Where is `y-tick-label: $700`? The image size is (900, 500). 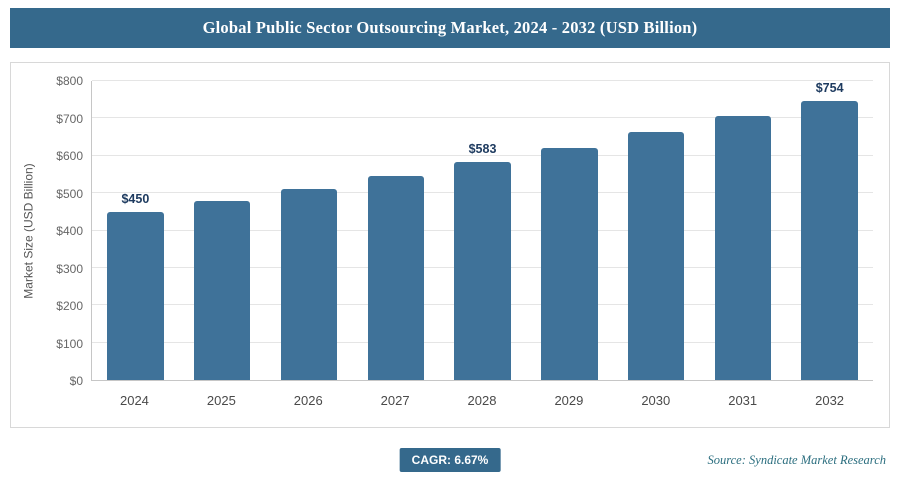 y-tick-label: $700 is located at coordinates (69, 118).